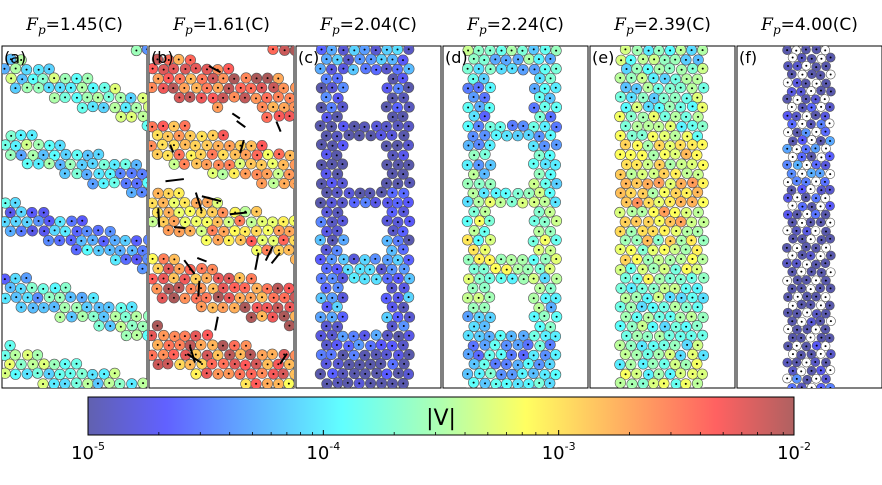 The image size is (882, 485). What do you see at coordinates (194, 358) in the screenshot?
I see `velocity-arrow` at bounding box center [194, 358].